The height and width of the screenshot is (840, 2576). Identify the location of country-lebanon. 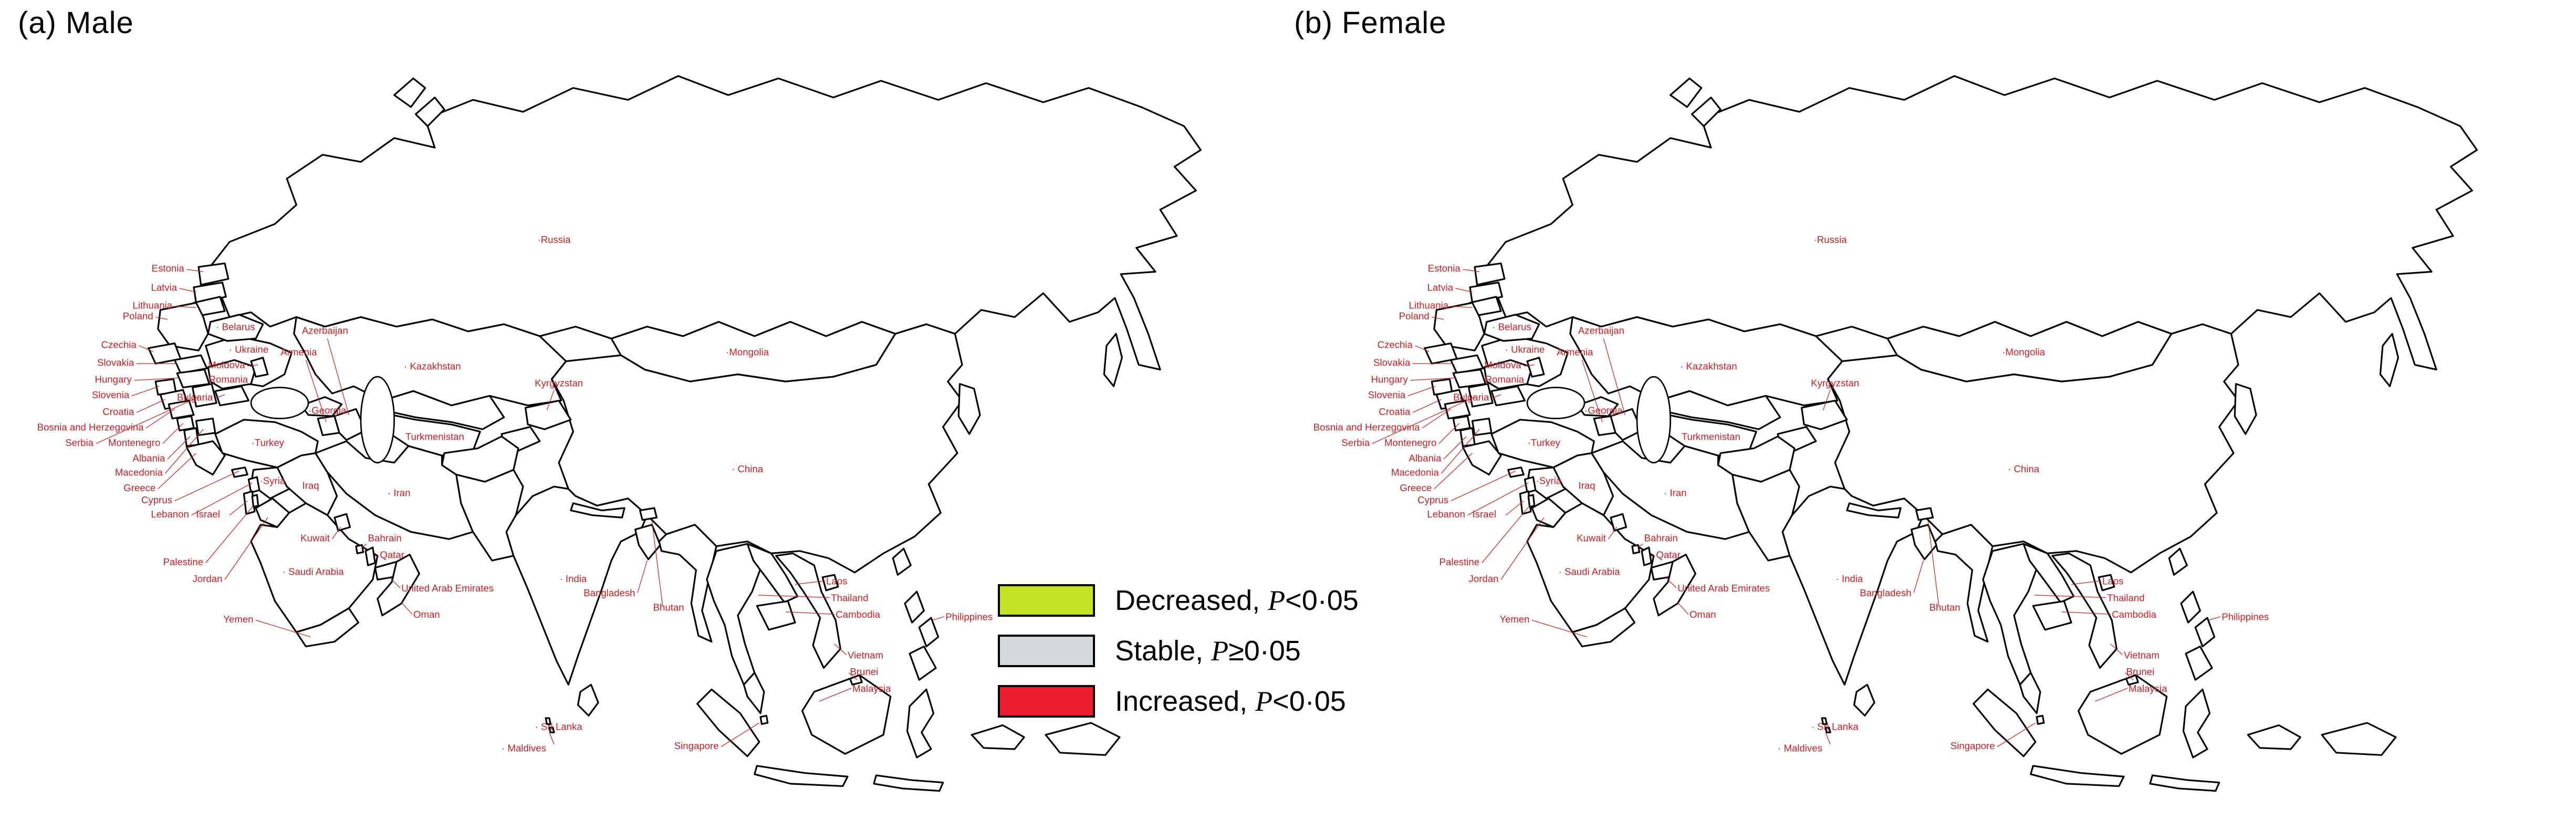
(253, 485).